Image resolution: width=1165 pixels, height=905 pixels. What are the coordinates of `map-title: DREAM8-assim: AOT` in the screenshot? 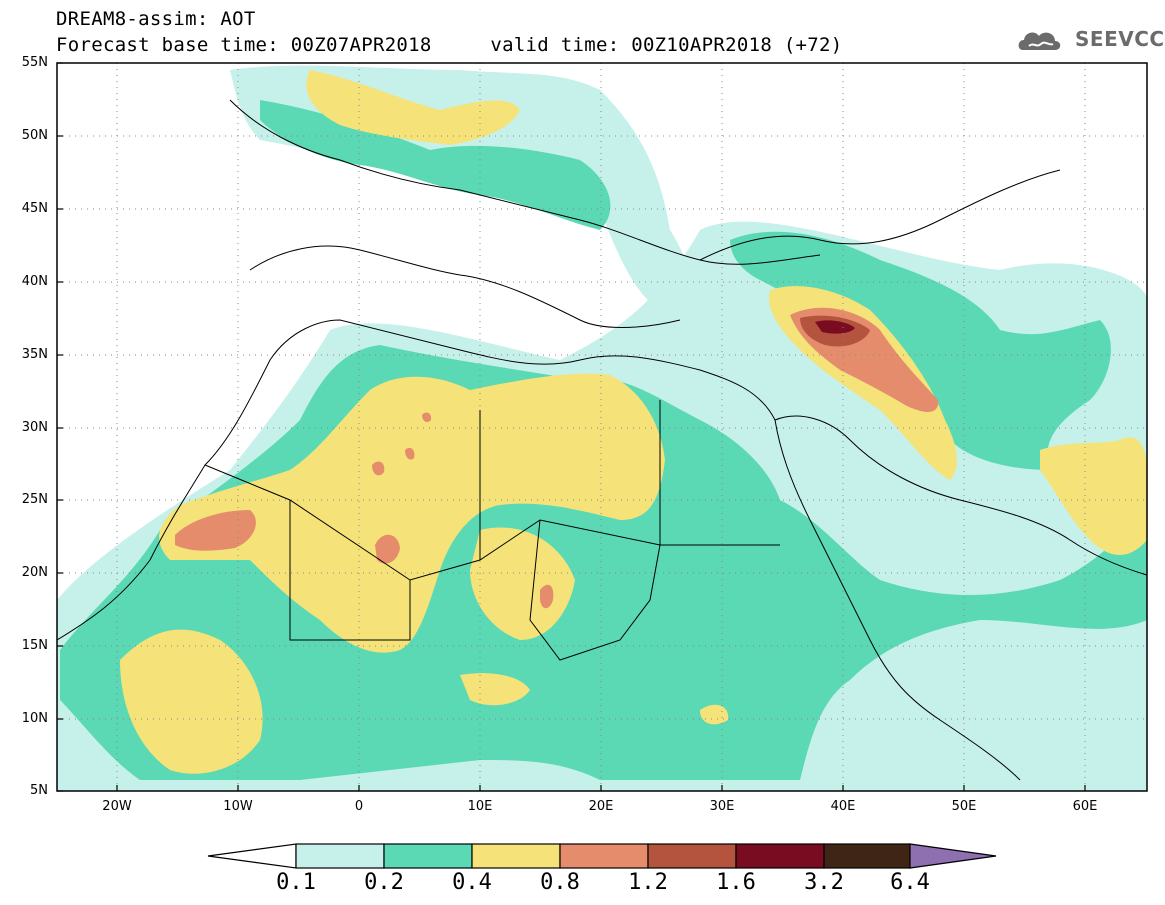 It's located at (156, 19).